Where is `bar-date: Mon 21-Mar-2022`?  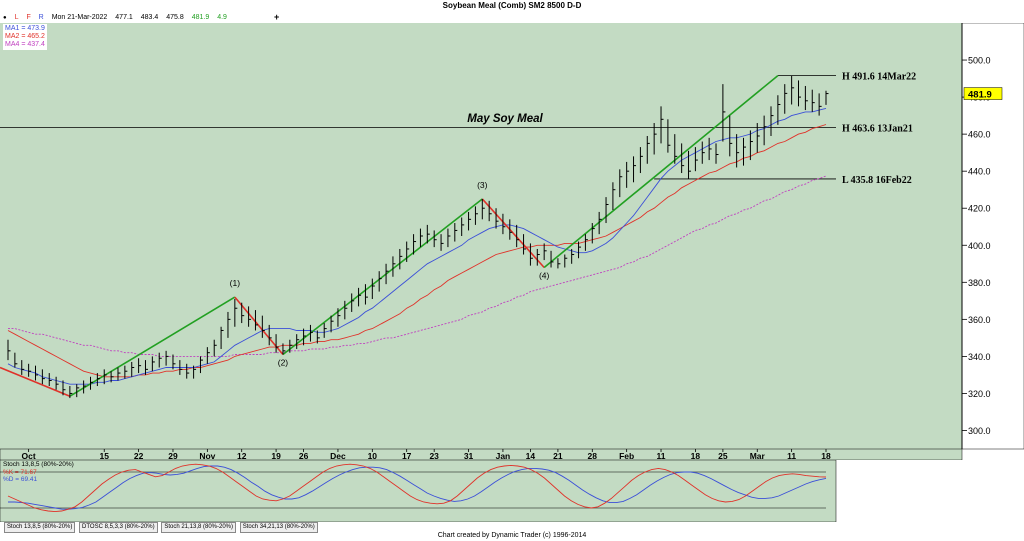
bar-date: Mon 21-Mar-2022 is located at coordinates (79, 17).